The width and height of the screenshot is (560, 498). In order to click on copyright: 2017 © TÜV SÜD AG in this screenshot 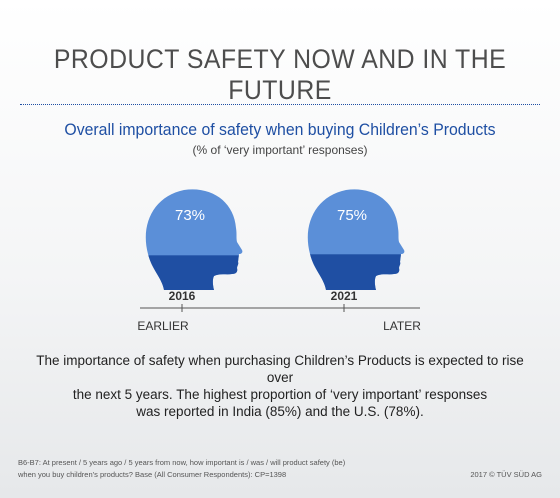, I will do `click(506, 474)`.